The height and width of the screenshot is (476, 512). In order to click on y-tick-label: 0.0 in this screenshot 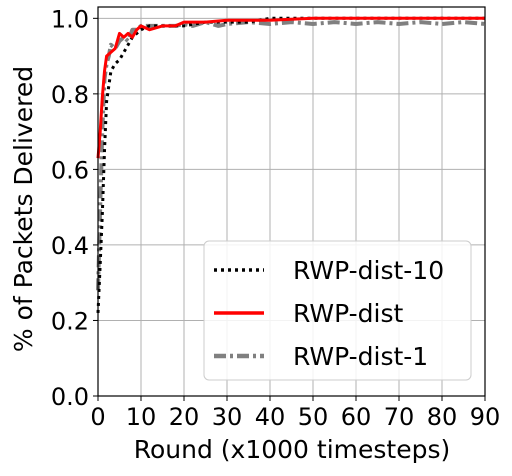, I will do `click(70, 397)`.